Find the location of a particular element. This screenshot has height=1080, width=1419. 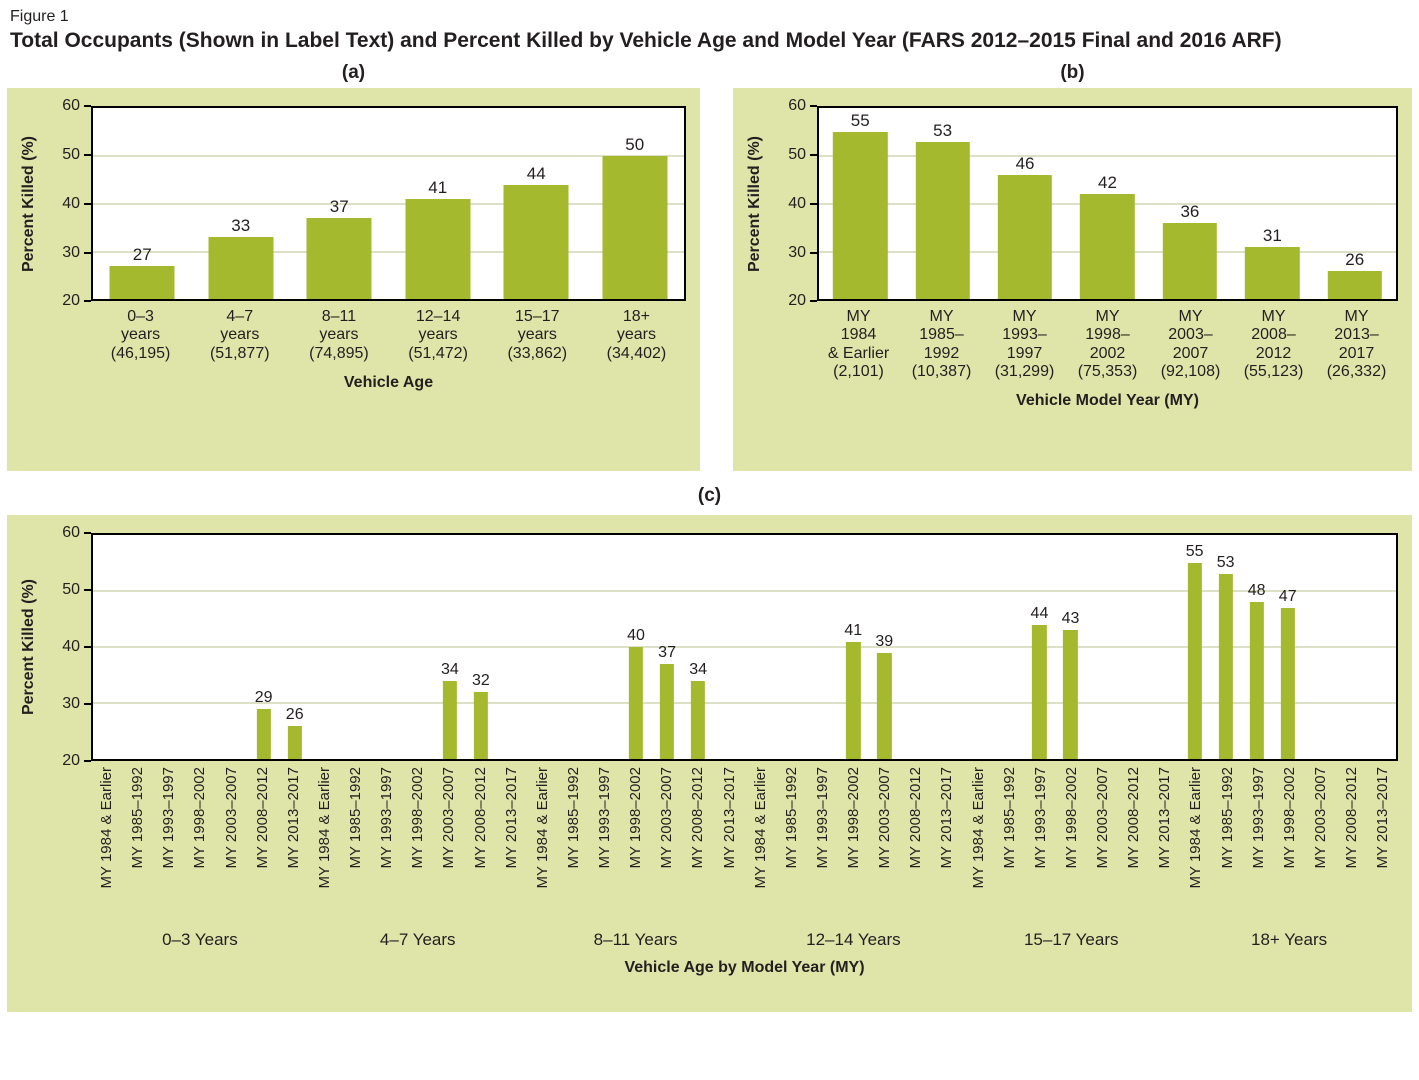

bar-value-label: 26 is located at coordinates (1355, 259).